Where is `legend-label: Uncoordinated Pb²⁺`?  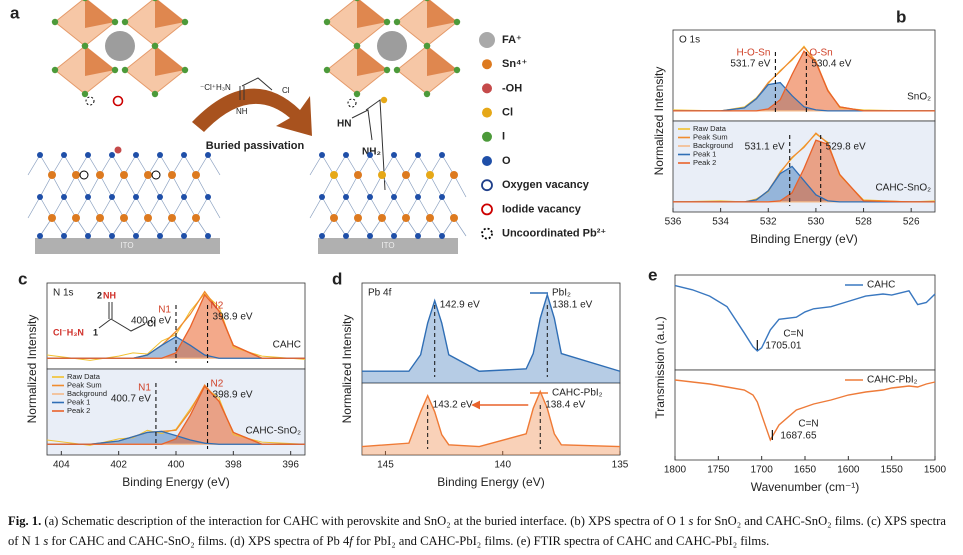 legend-label: Uncoordinated Pb²⁺ is located at coordinates (554, 234).